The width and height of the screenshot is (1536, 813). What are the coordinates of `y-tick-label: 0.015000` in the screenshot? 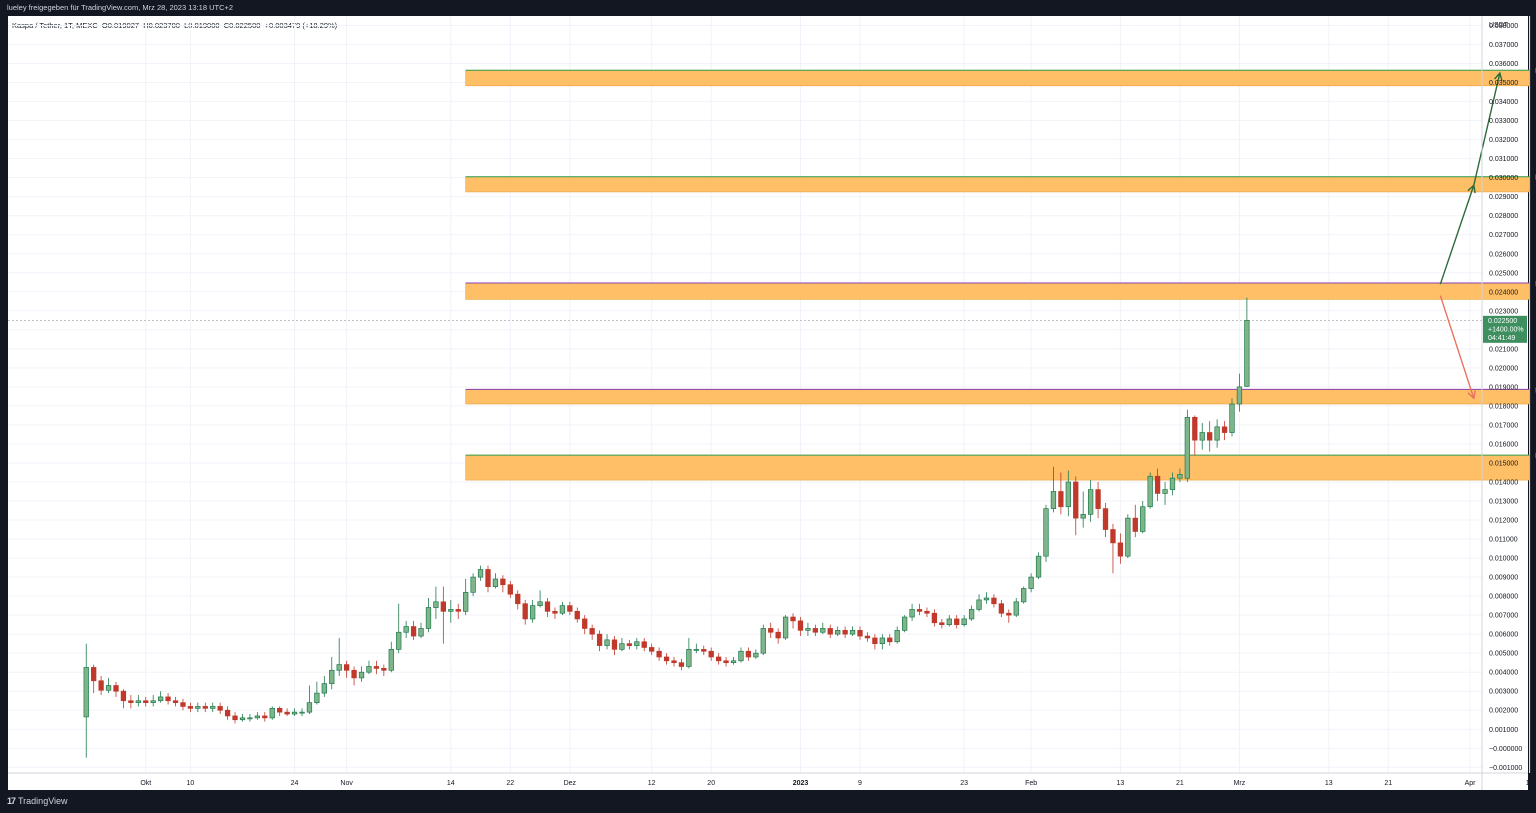 It's located at (1503, 463).